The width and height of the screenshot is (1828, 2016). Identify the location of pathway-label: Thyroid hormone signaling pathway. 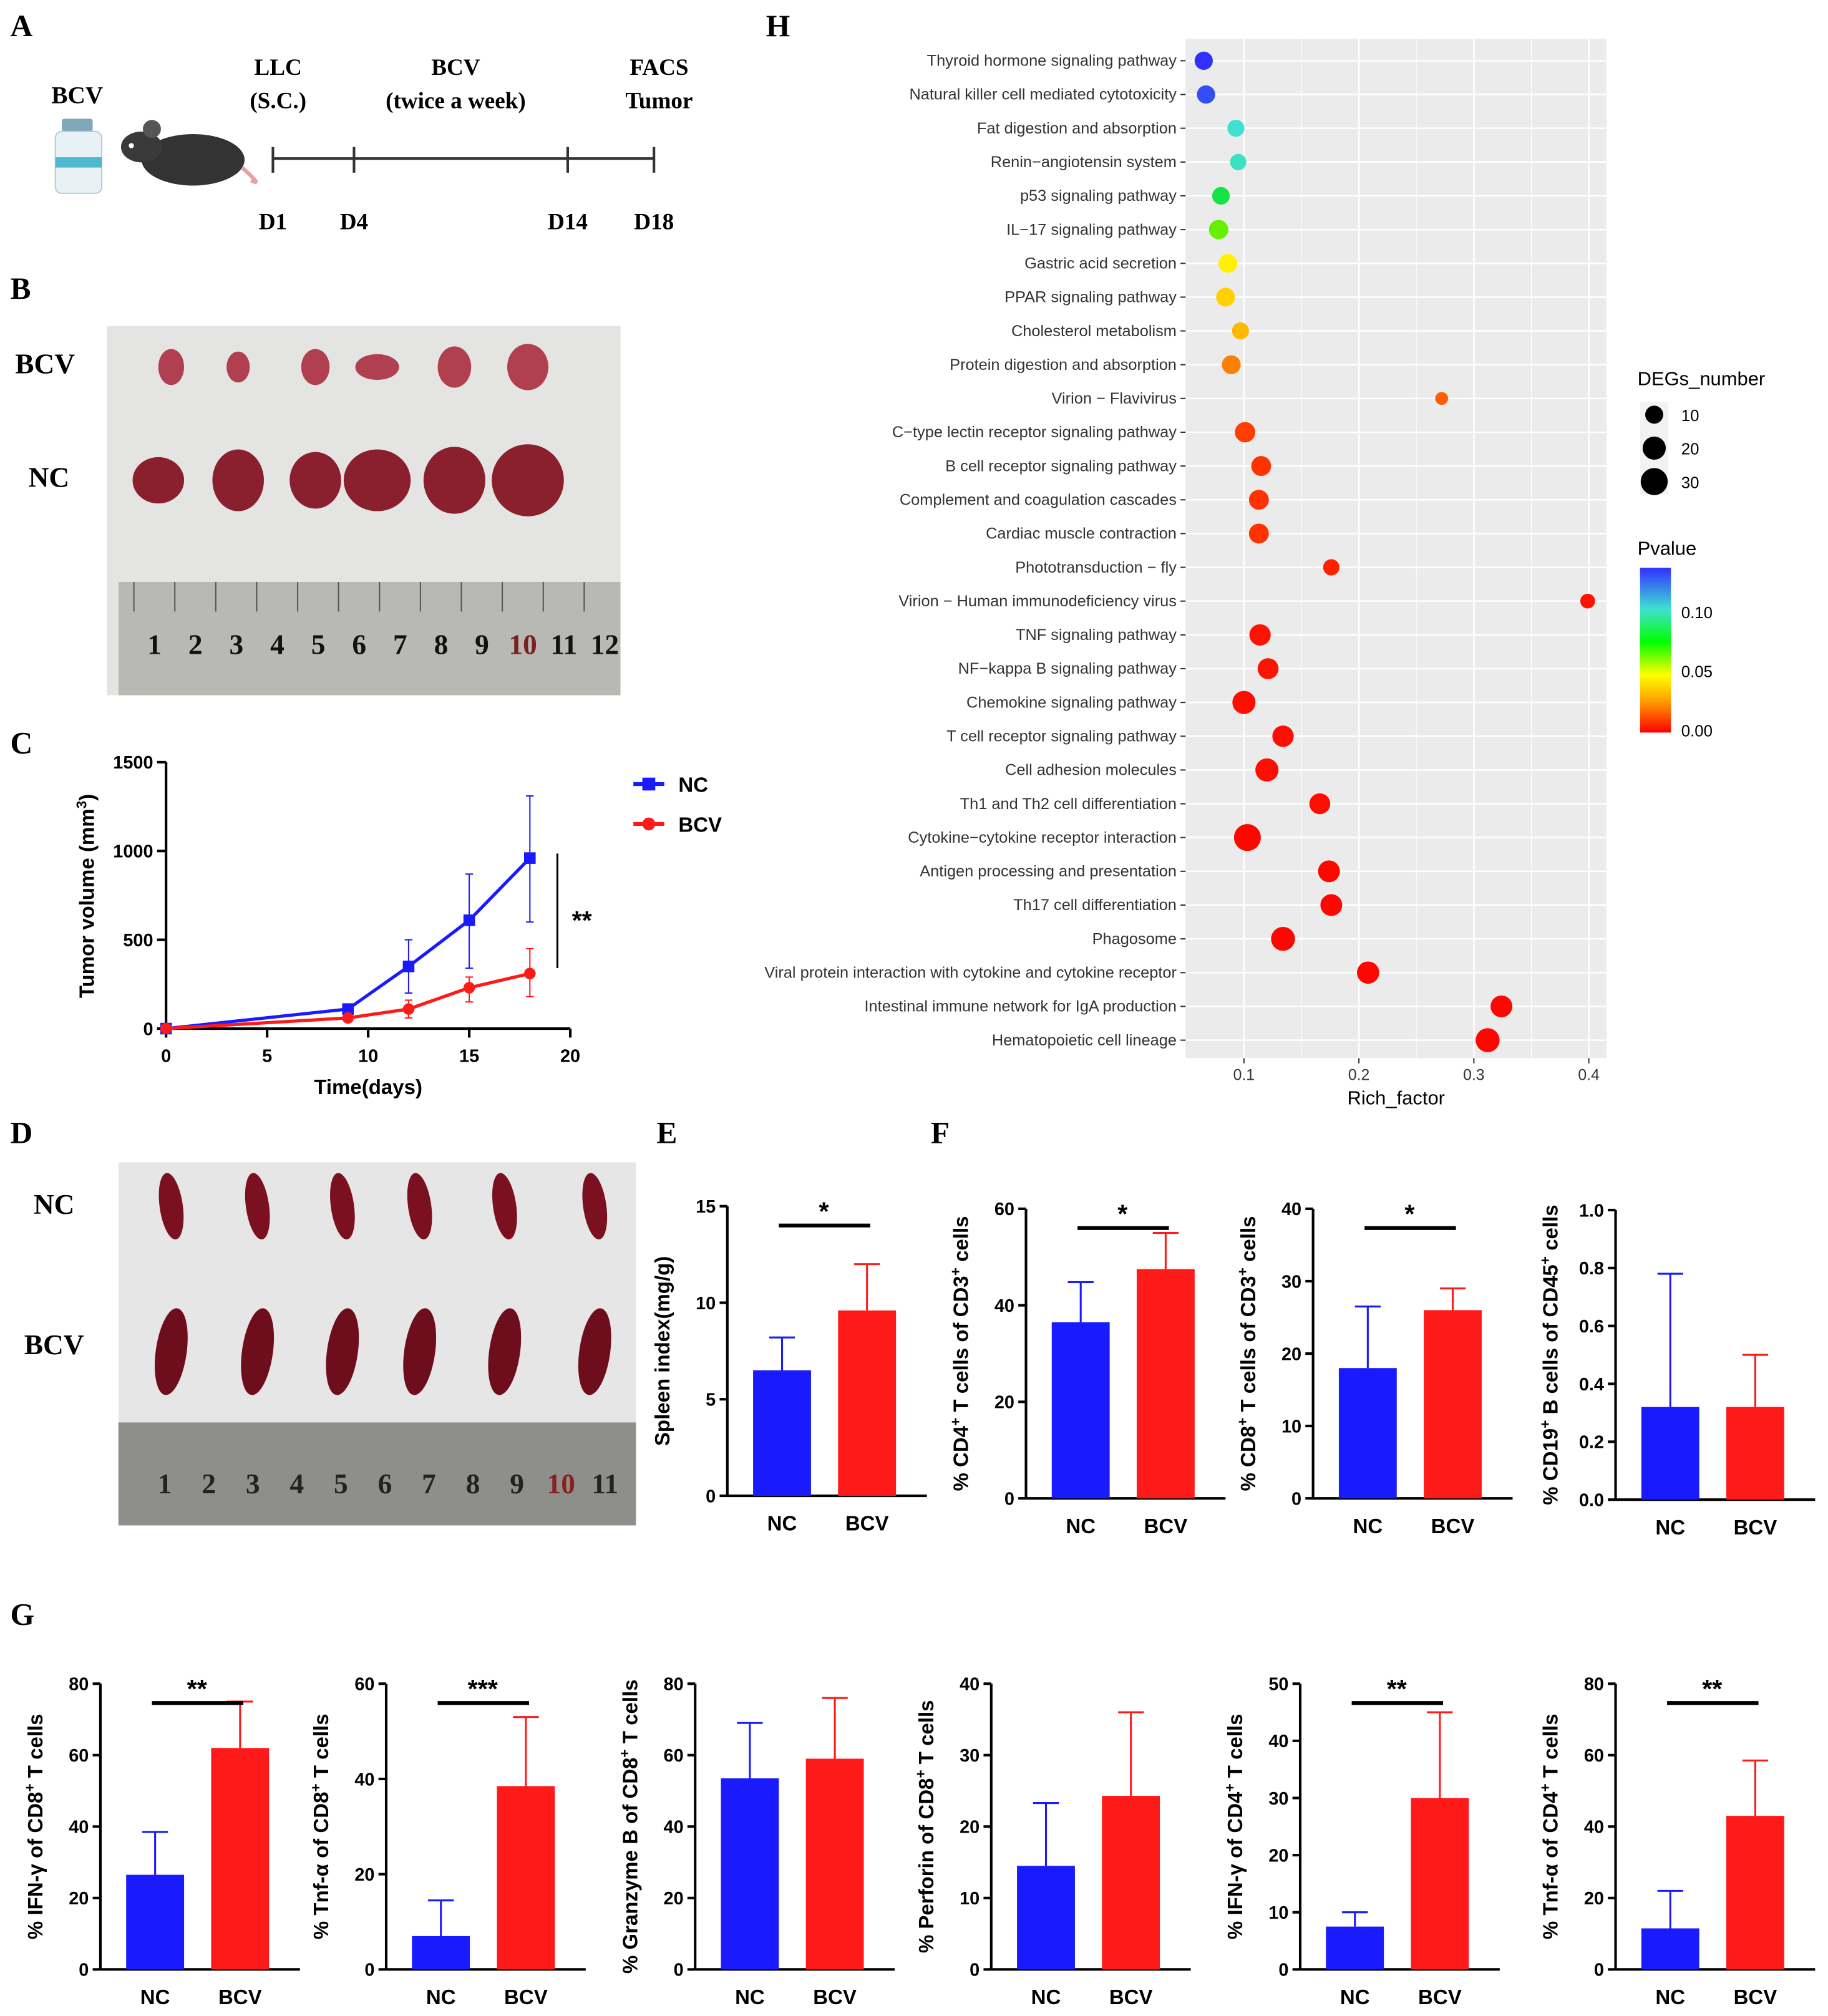
(1052, 61).